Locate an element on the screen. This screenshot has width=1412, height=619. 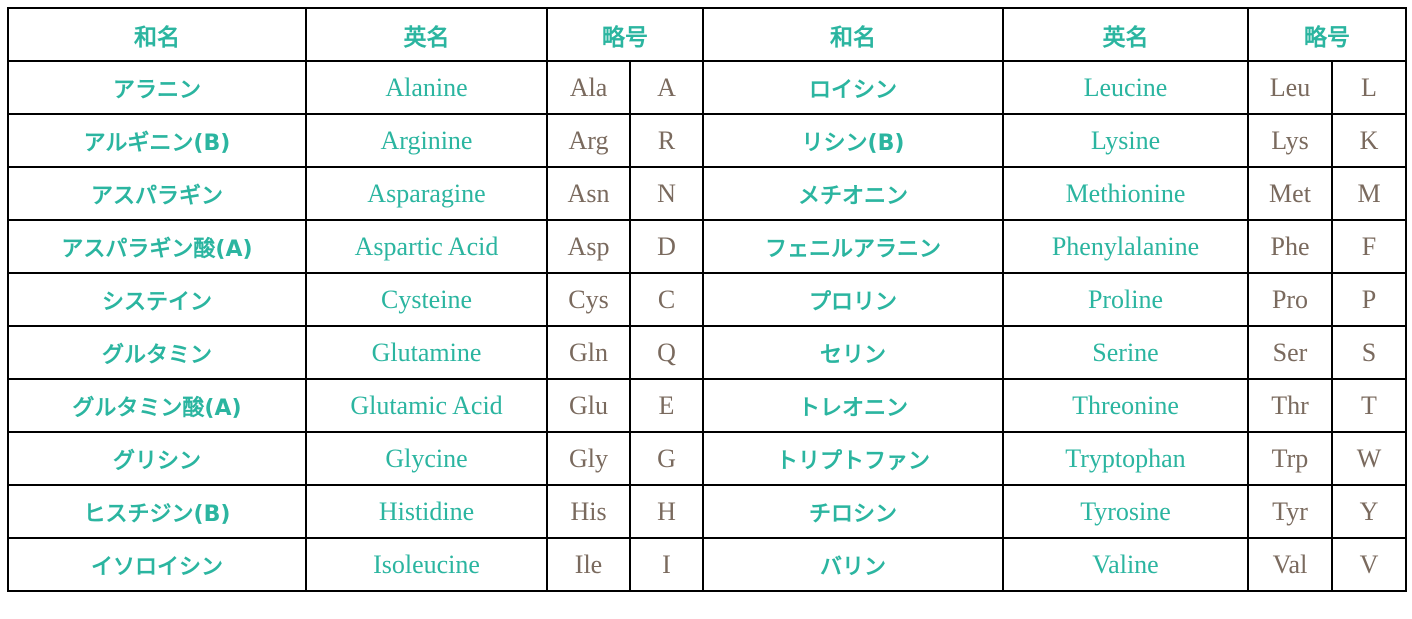
japanese-name-cell: イソロイシン is located at coordinates (157, 564).